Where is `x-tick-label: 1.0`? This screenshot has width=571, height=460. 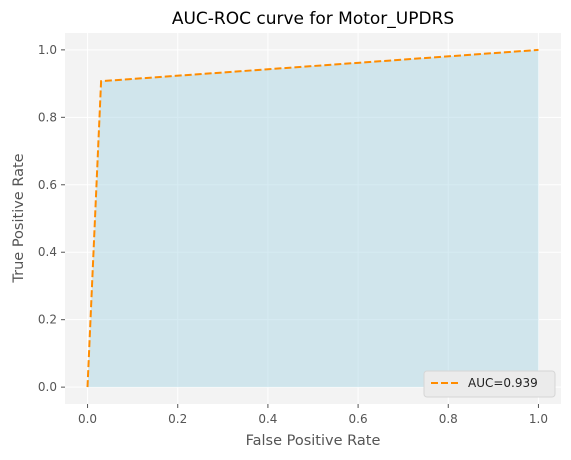
x-tick-label: 1.0 is located at coordinates (538, 419).